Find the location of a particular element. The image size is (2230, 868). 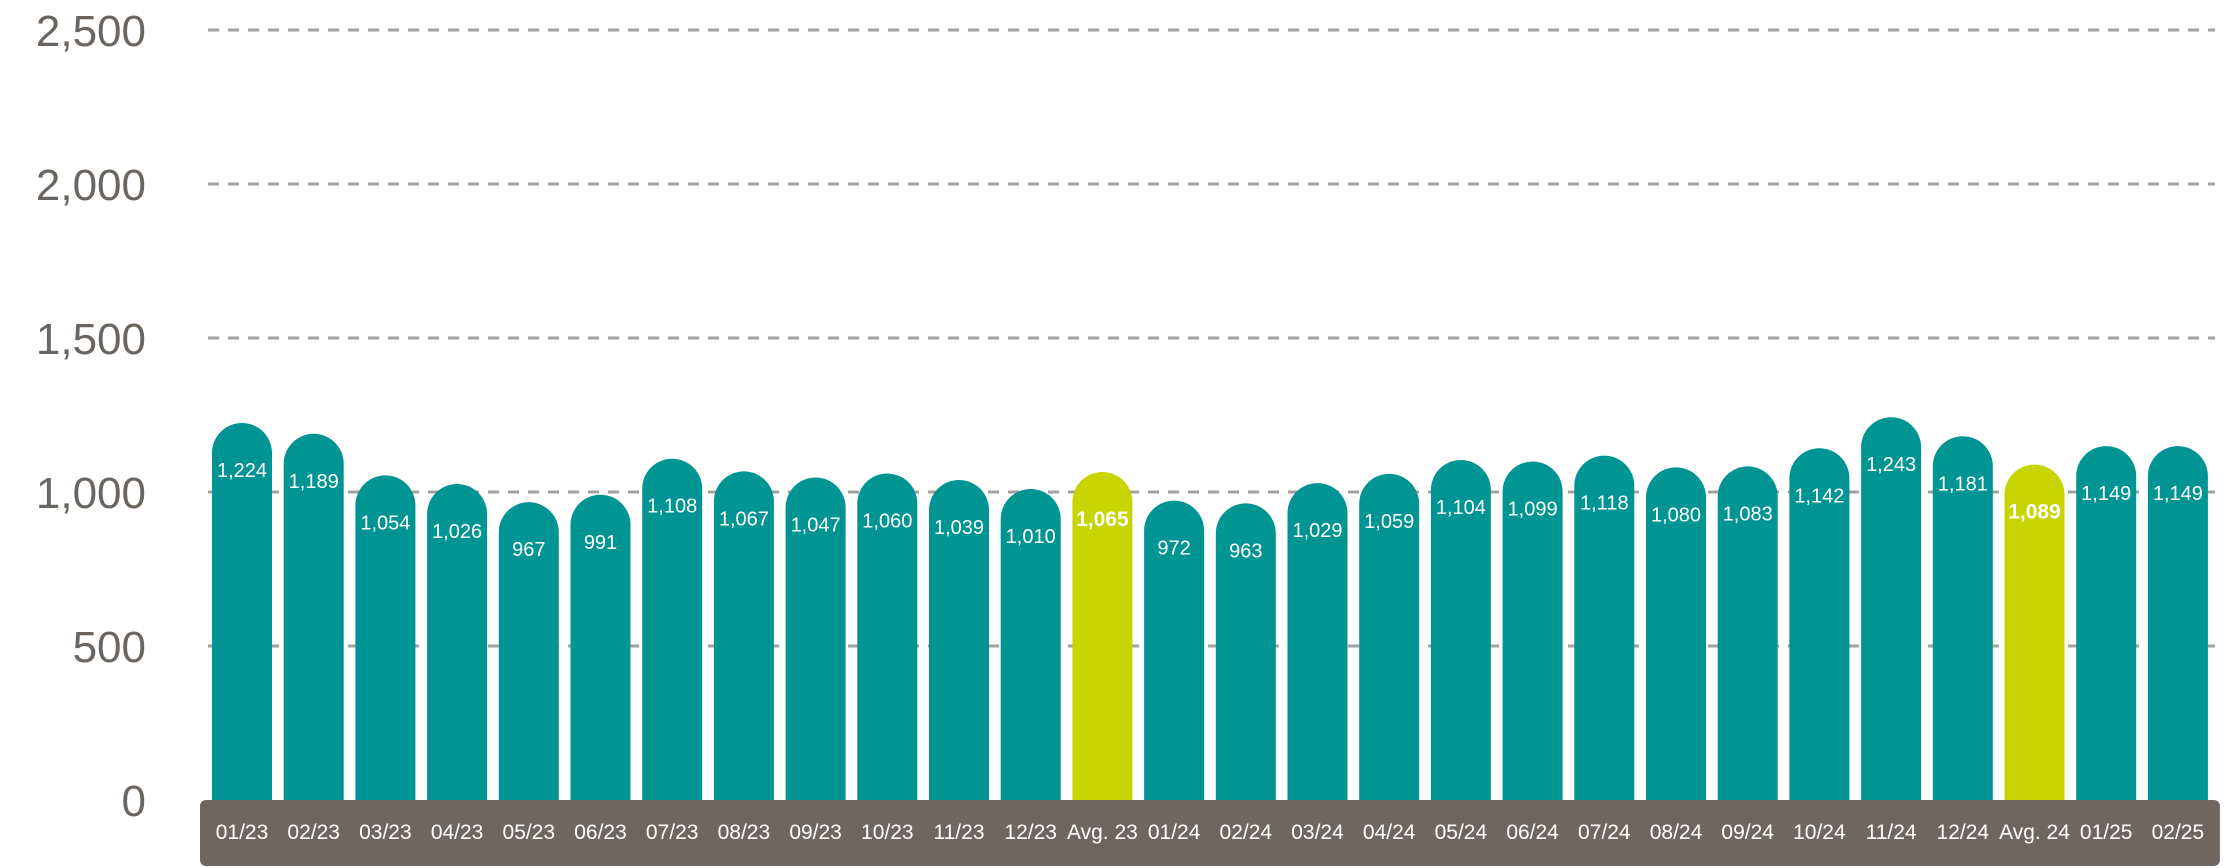

value-label-04-24: 1,059 is located at coordinates (1389, 522).